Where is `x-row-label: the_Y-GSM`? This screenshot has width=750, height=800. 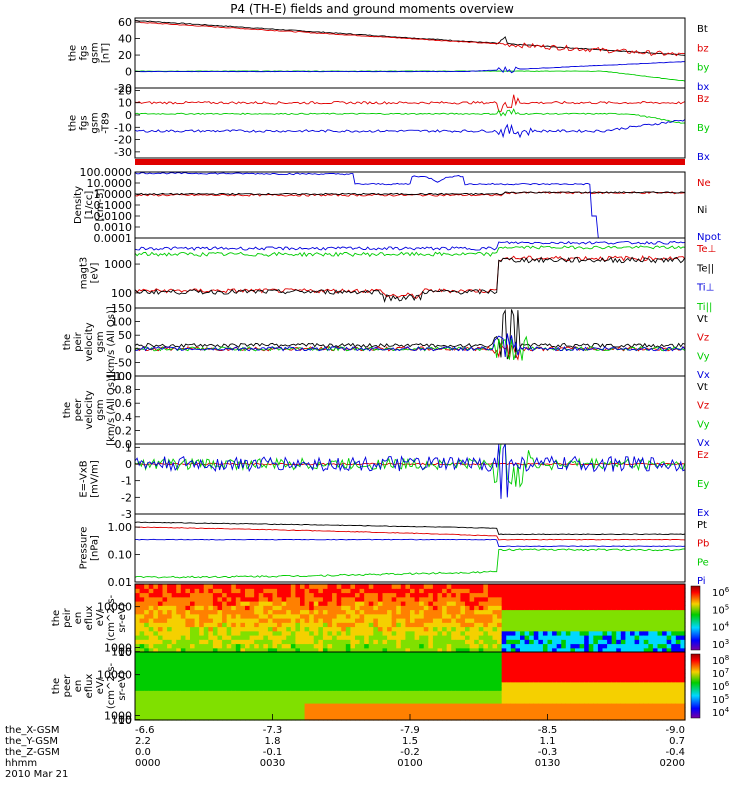
x-row-label: the_Y-GSM is located at coordinates (31, 741).